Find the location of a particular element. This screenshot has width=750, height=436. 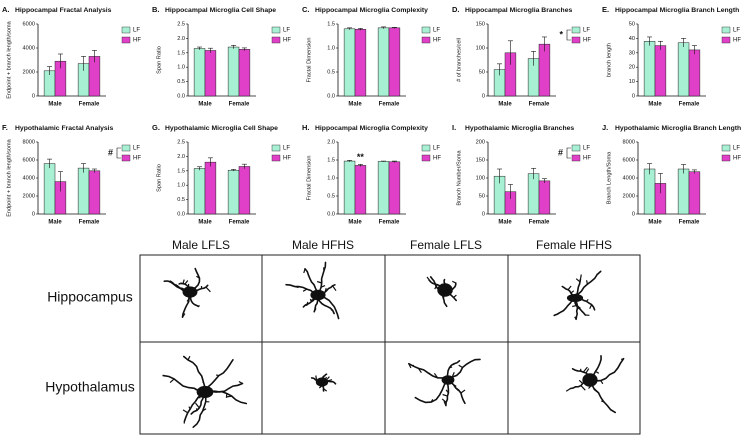

panel-letter: E. is located at coordinates (605, 9).